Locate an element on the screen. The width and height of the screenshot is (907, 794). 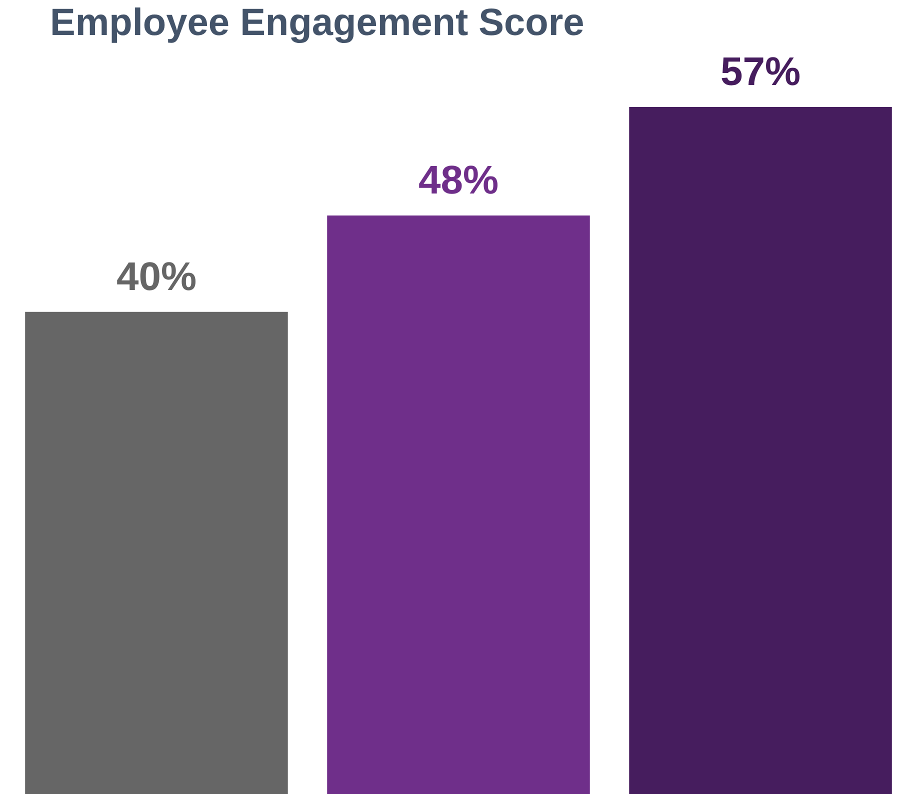
data-label: 57% is located at coordinates (760, 72).